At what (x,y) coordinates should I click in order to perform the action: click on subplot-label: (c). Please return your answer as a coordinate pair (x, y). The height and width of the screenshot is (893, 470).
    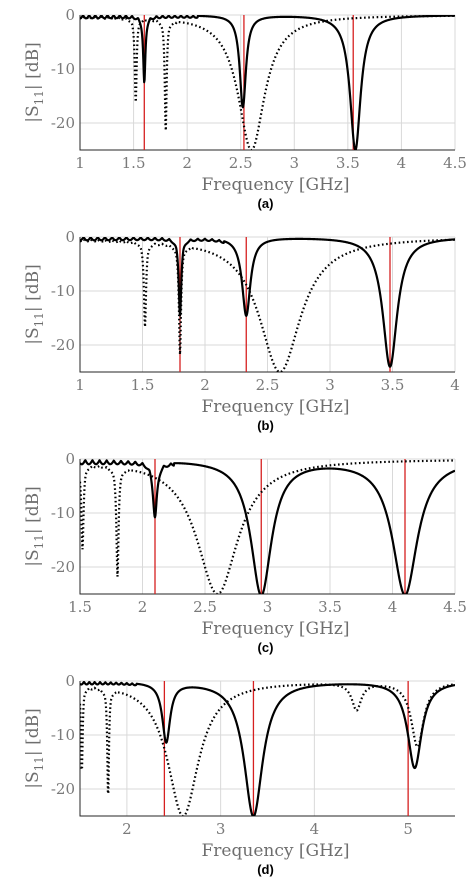
    Looking at the image, I should click on (266, 647).